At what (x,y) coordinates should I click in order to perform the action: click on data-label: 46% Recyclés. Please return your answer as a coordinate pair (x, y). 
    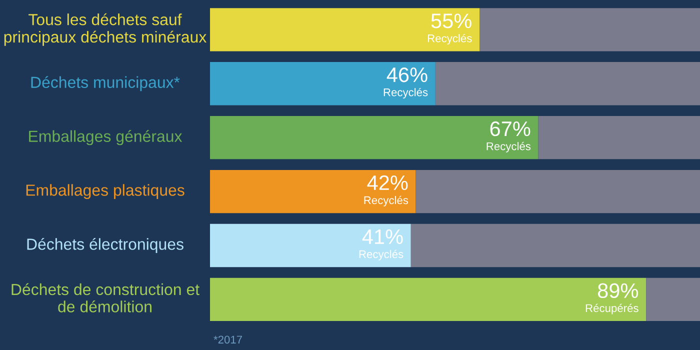
    Looking at the image, I should click on (406, 82).